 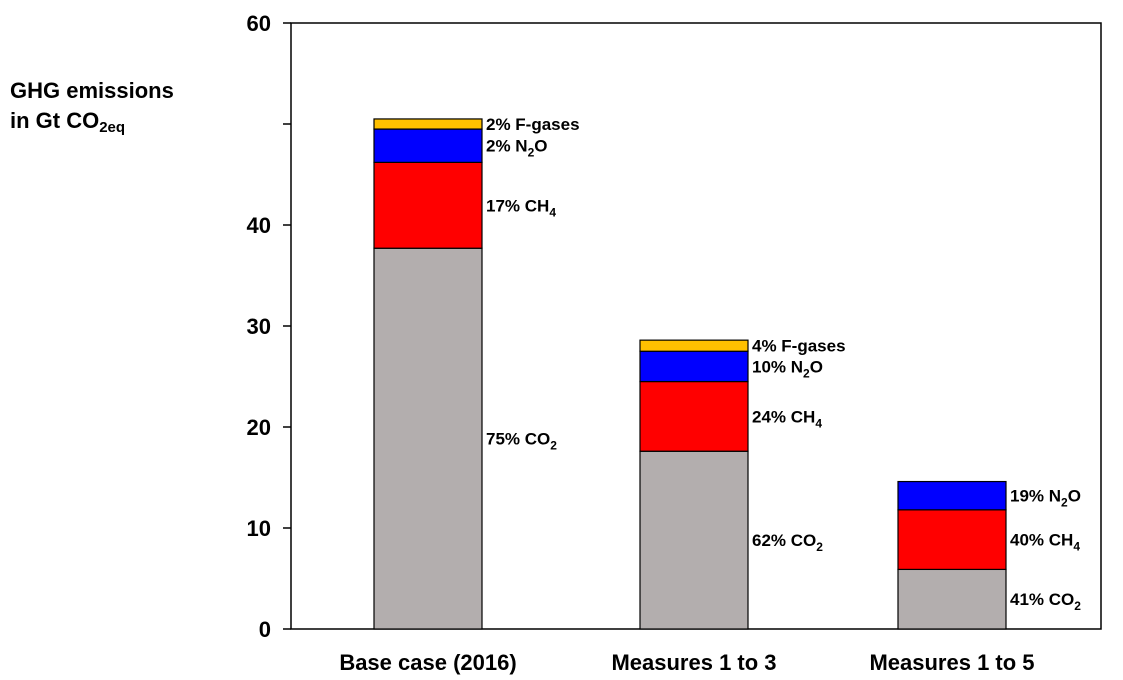 I want to click on y-axis-title: GHG emissions in Gt CO2eq, so click(x=92, y=106).